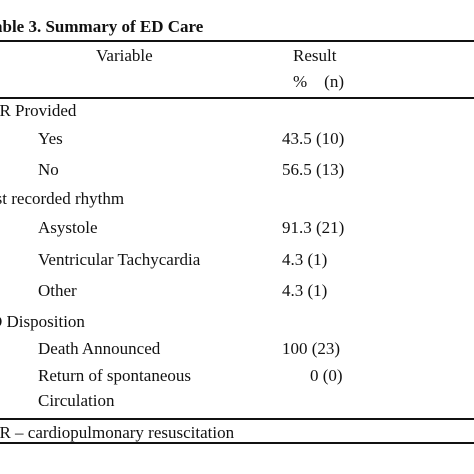 The width and height of the screenshot is (474, 474). Describe the element at coordinates (313, 138) in the screenshot. I see `row-value: 43.5 (10)` at that location.